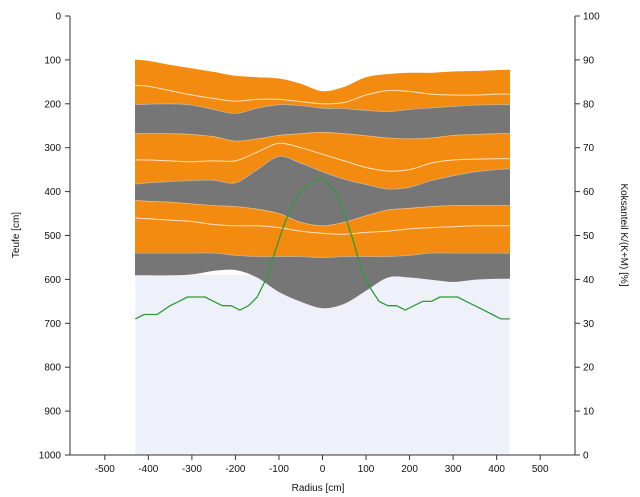  What do you see at coordinates (52, 236) in the screenshot?
I see `y-left-tick-label: 500` at bounding box center [52, 236].